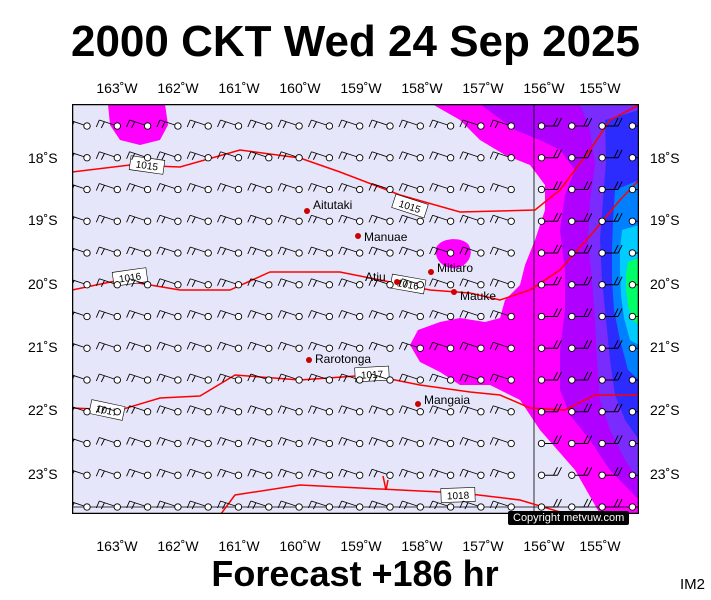 This screenshot has width=711, height=600. What do you see at coordinates (447, 400) in the screenshot?
I see `island-label: Mangaia` at bounding box center [447, 400].